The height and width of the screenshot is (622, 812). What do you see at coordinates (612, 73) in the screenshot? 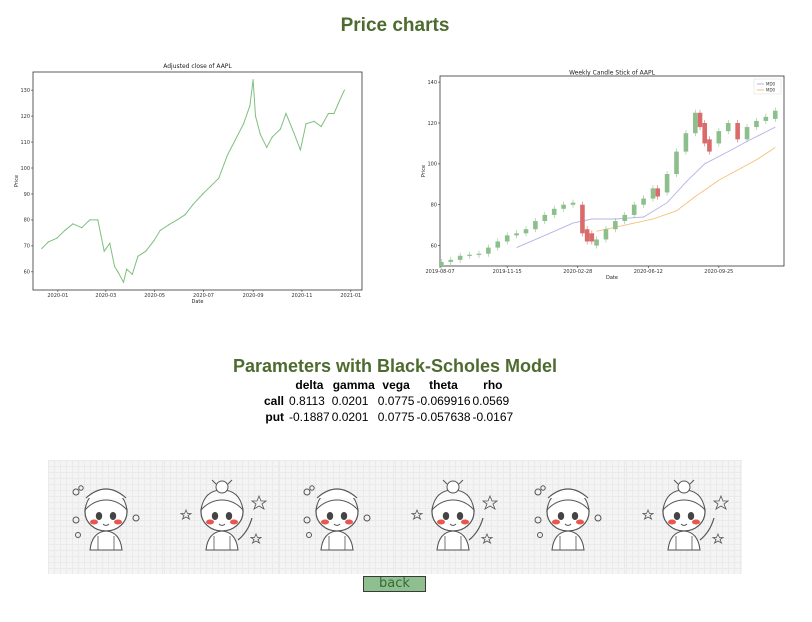
I see `chart-title: Weekly Candle Stick of AAPL` at bounding box center [612, 73].